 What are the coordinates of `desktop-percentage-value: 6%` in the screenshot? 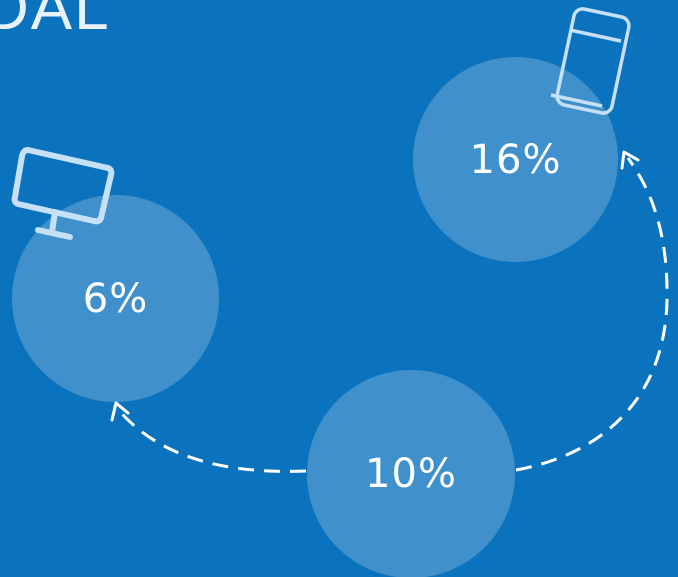 It's located at (115, 298).